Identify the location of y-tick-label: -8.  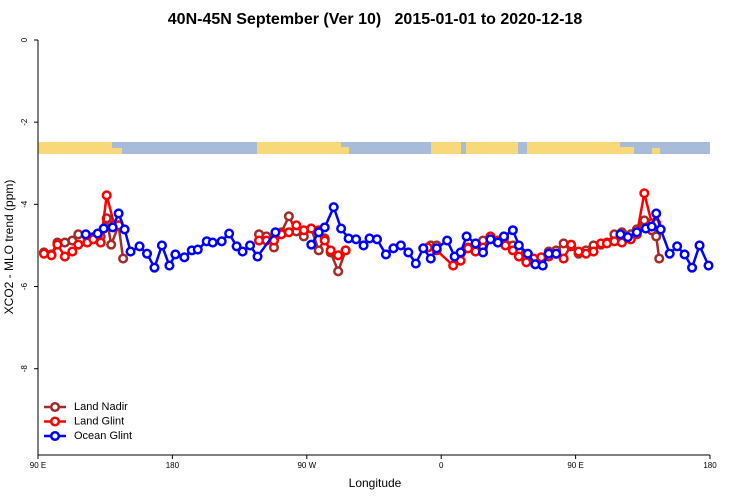
(24, 369).